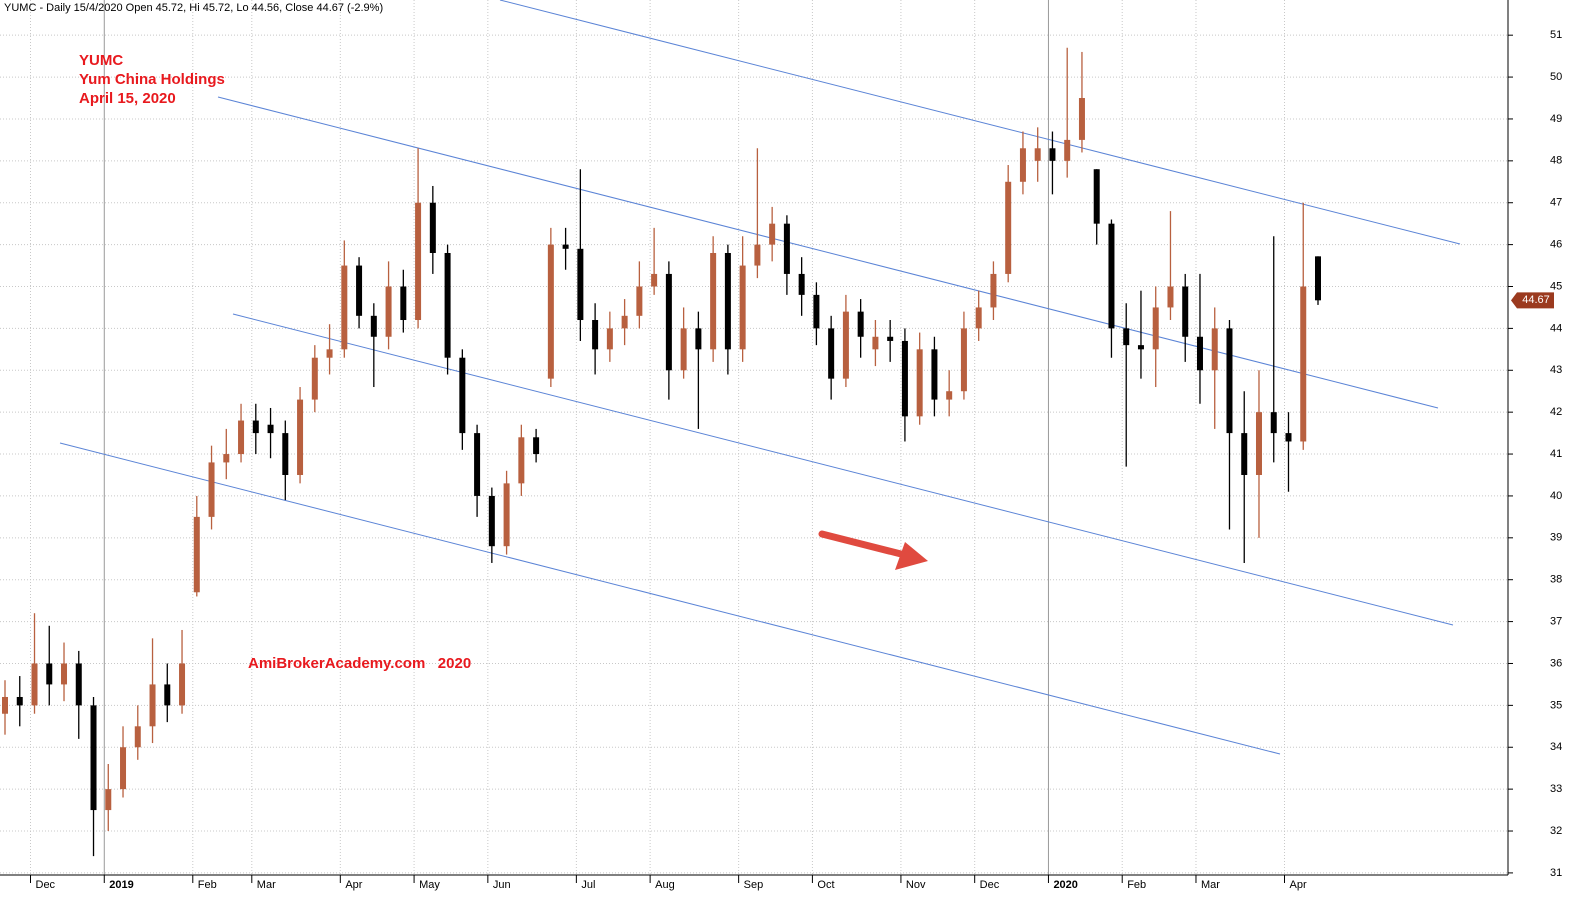  I want to click on y-tick-label: 47, so click(1556, 203).